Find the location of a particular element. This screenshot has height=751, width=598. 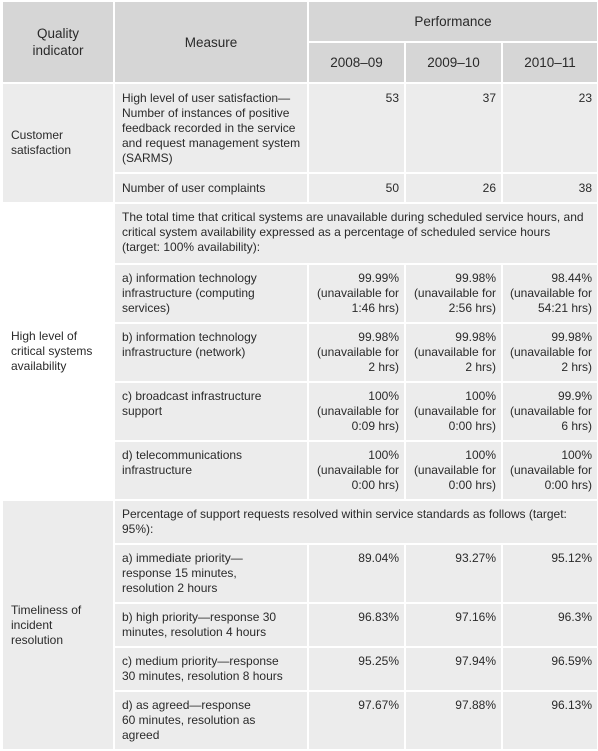

indicator-timeliness-incident-resolution: Timeliness of incident resolution is located at coordinates (58, 625).